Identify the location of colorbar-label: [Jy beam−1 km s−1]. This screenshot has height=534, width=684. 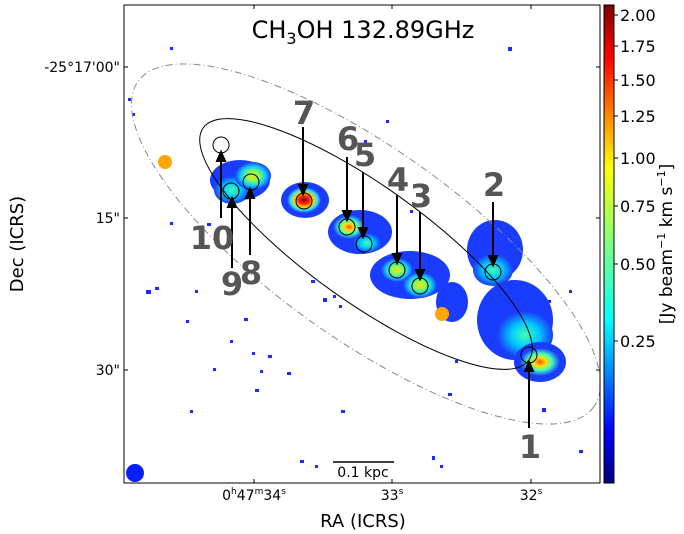
(666, 244).